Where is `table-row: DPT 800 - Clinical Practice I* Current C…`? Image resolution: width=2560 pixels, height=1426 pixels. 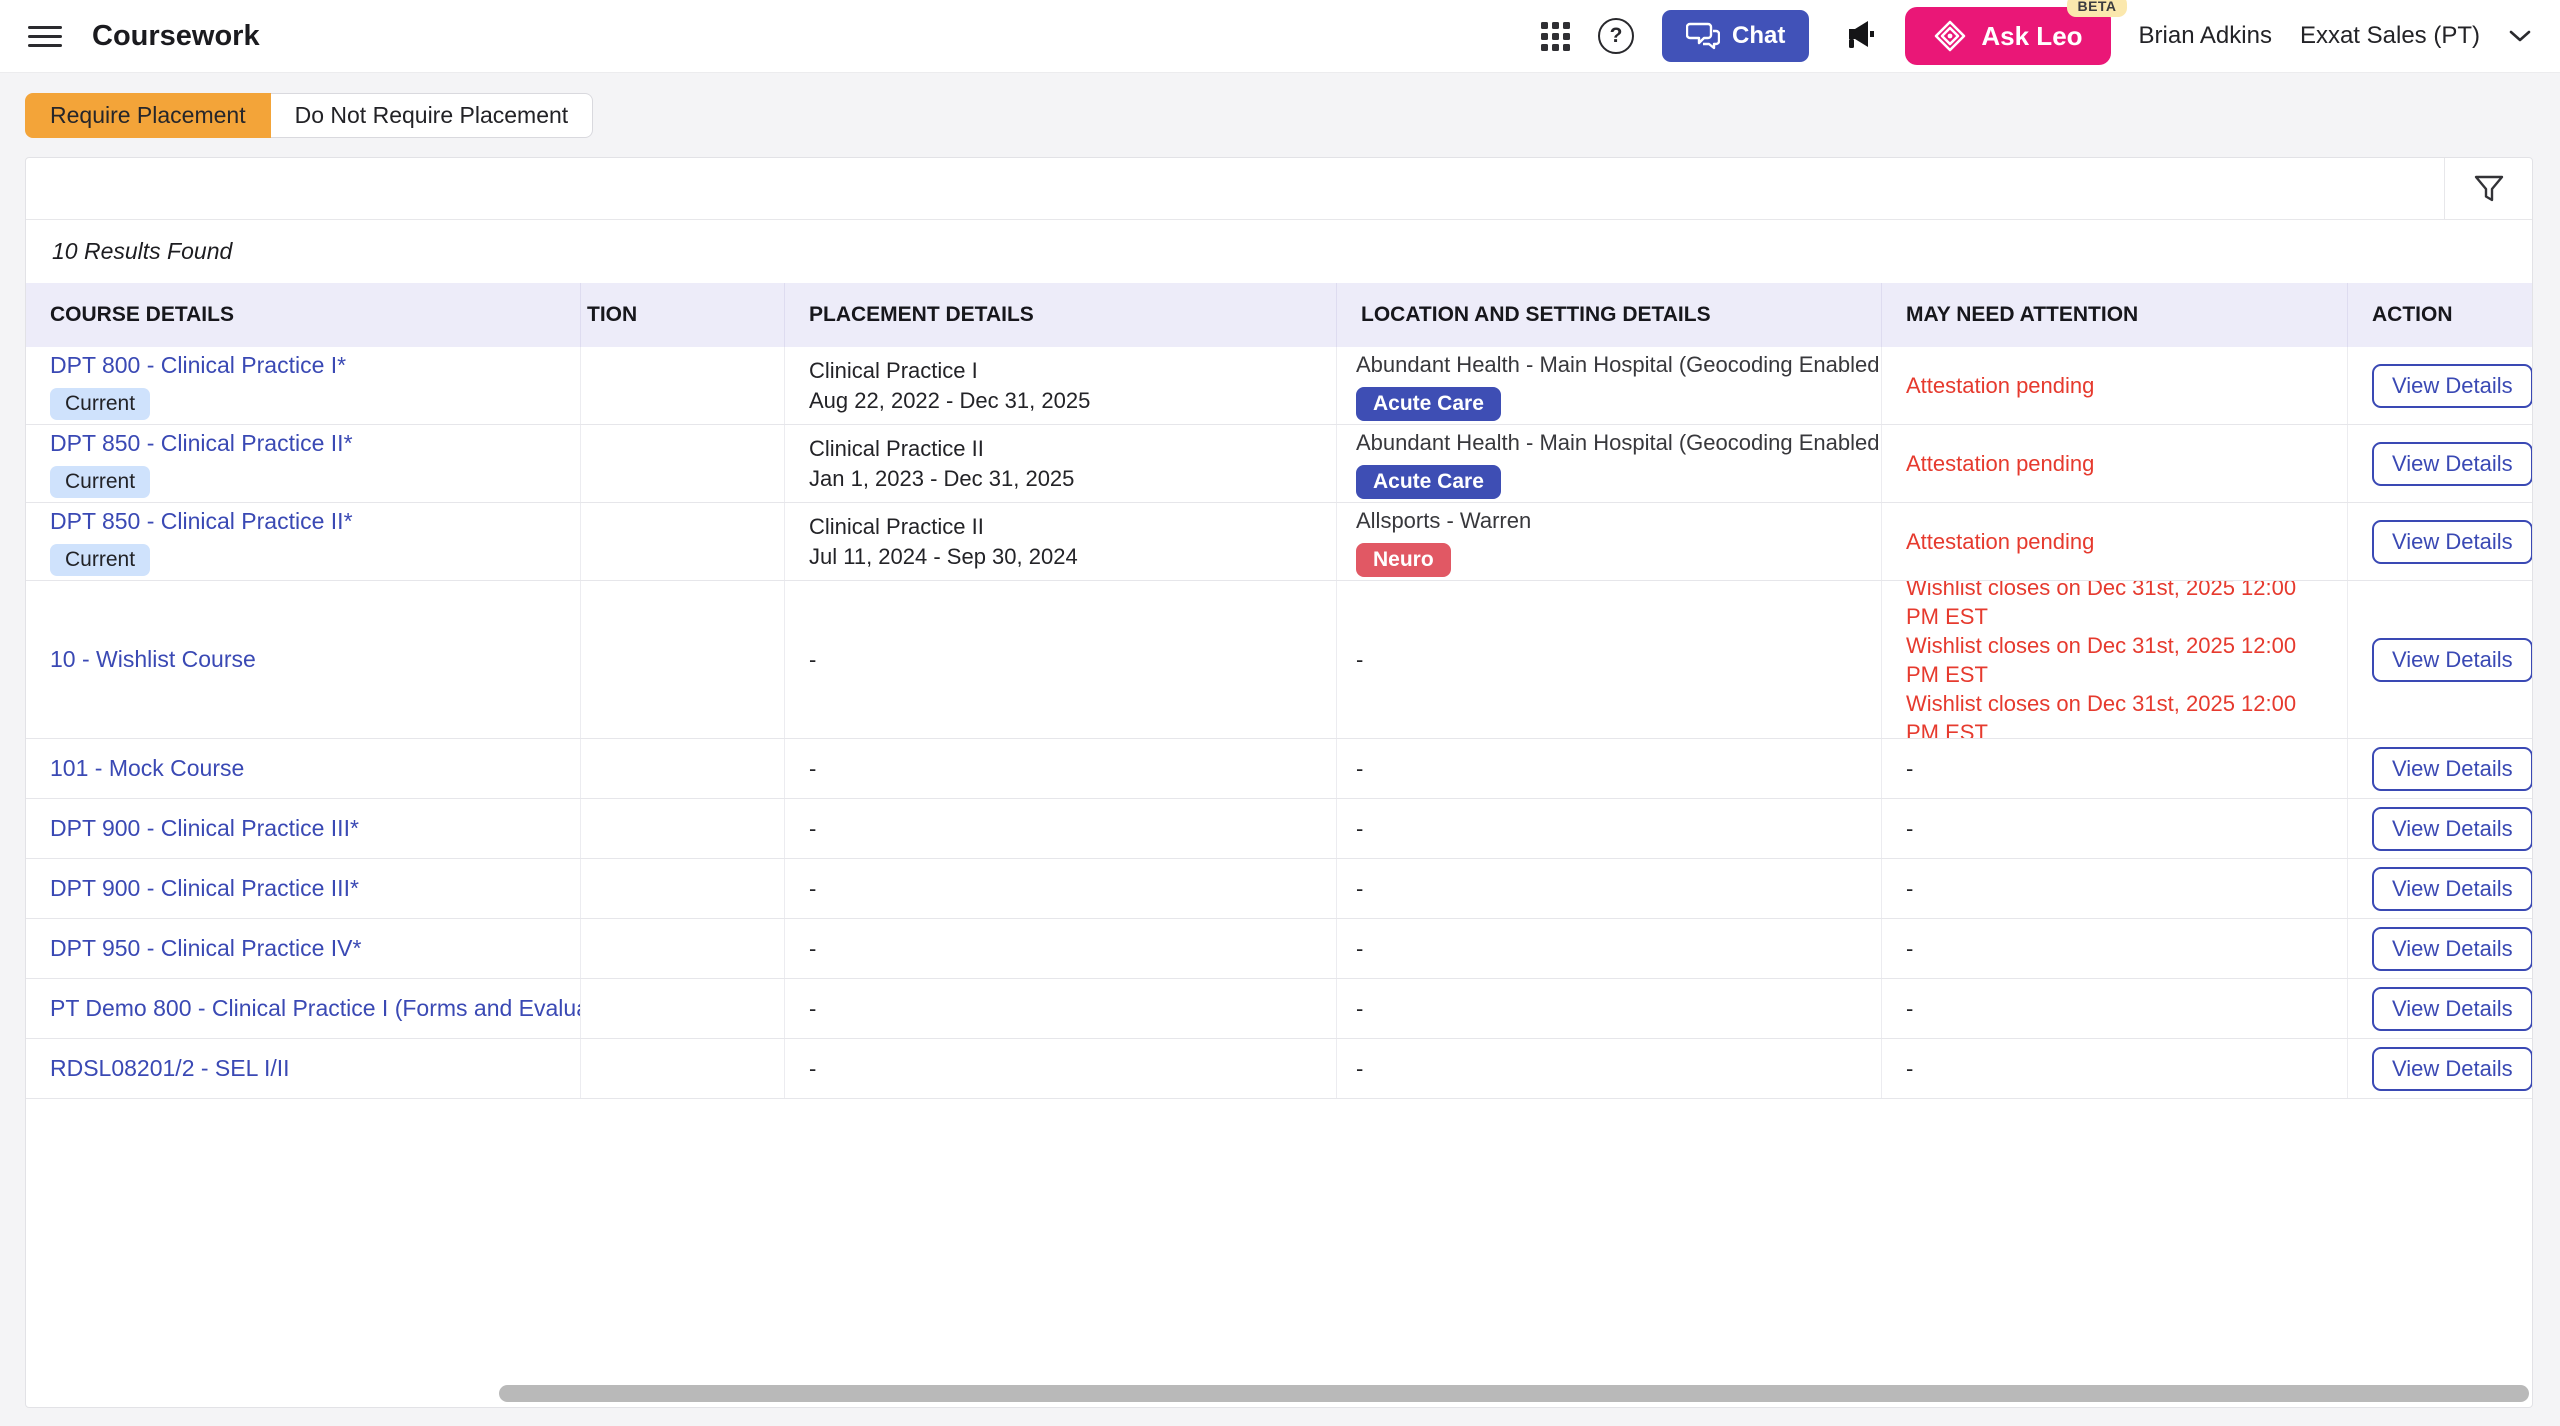 table-row: DPT 800 - Clinical Practice I* Current C… is located at coordinates (1279, 386).